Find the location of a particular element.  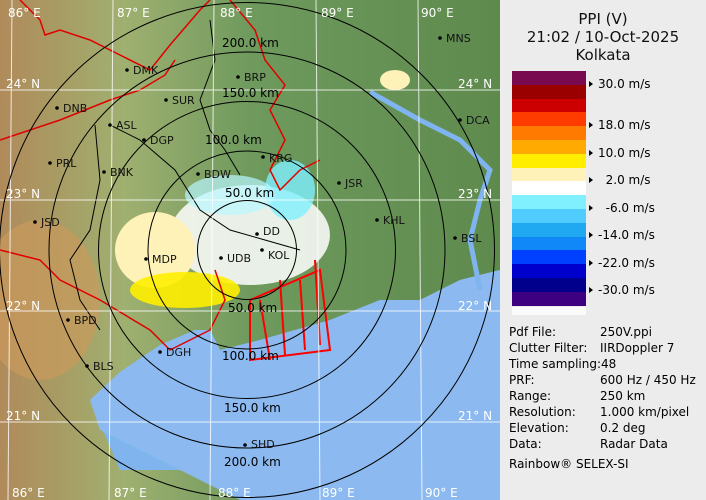

legend-tick-label: -6.0 m/s is located at coordinates (622, 208).